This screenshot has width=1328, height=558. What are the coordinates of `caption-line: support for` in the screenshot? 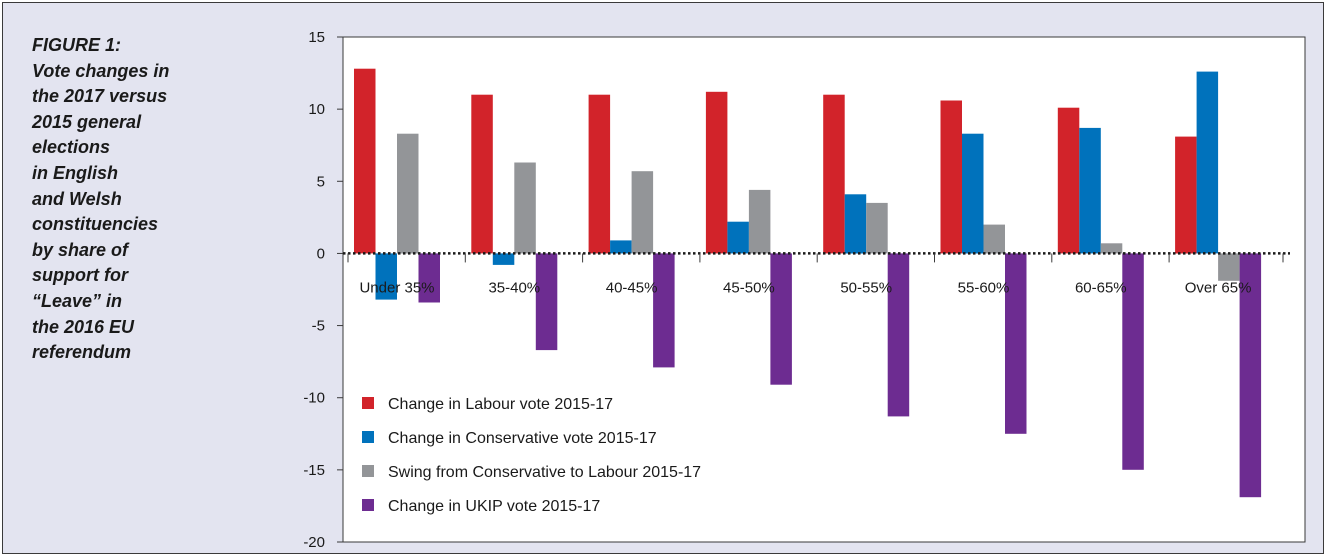 It's located at (80, 275).